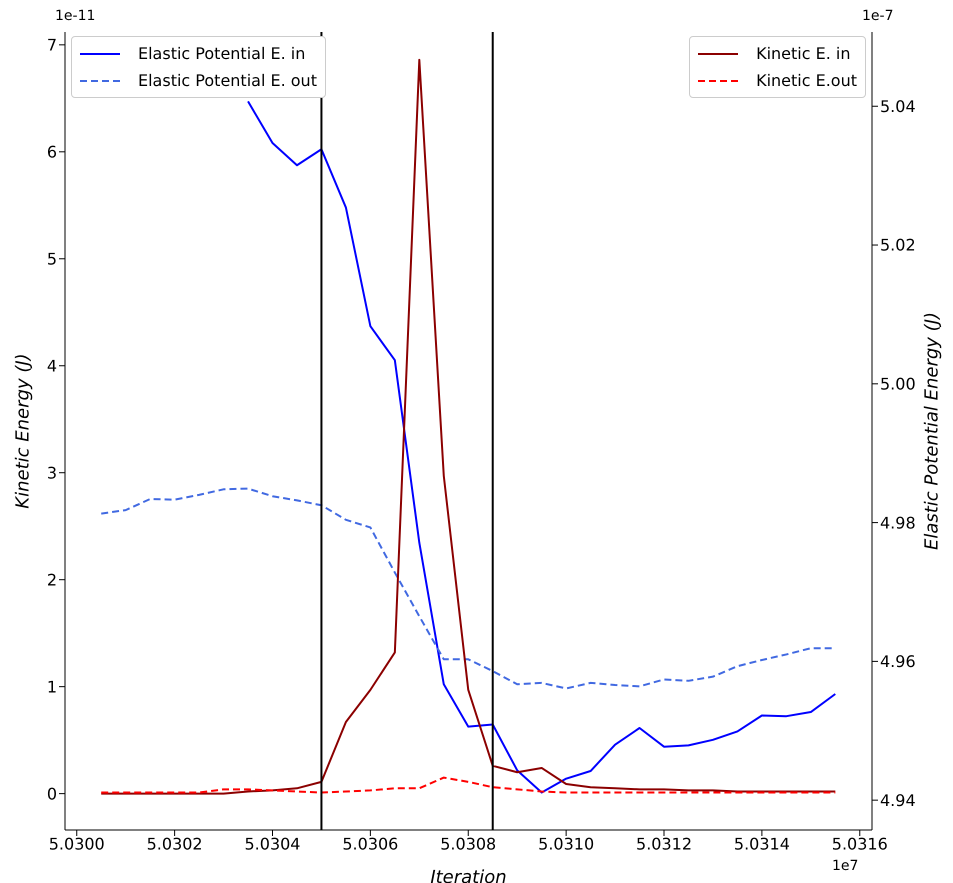 Image resolution: width=953 pixels, height=883 pixels. I want to click on text: 1e7, so click(845, 866).